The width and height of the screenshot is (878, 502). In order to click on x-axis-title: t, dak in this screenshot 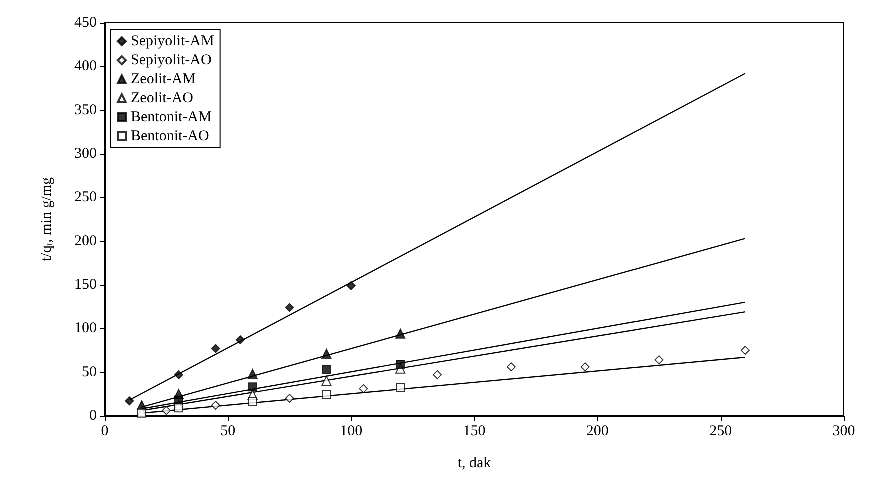, I will do `click(475, 464)`.